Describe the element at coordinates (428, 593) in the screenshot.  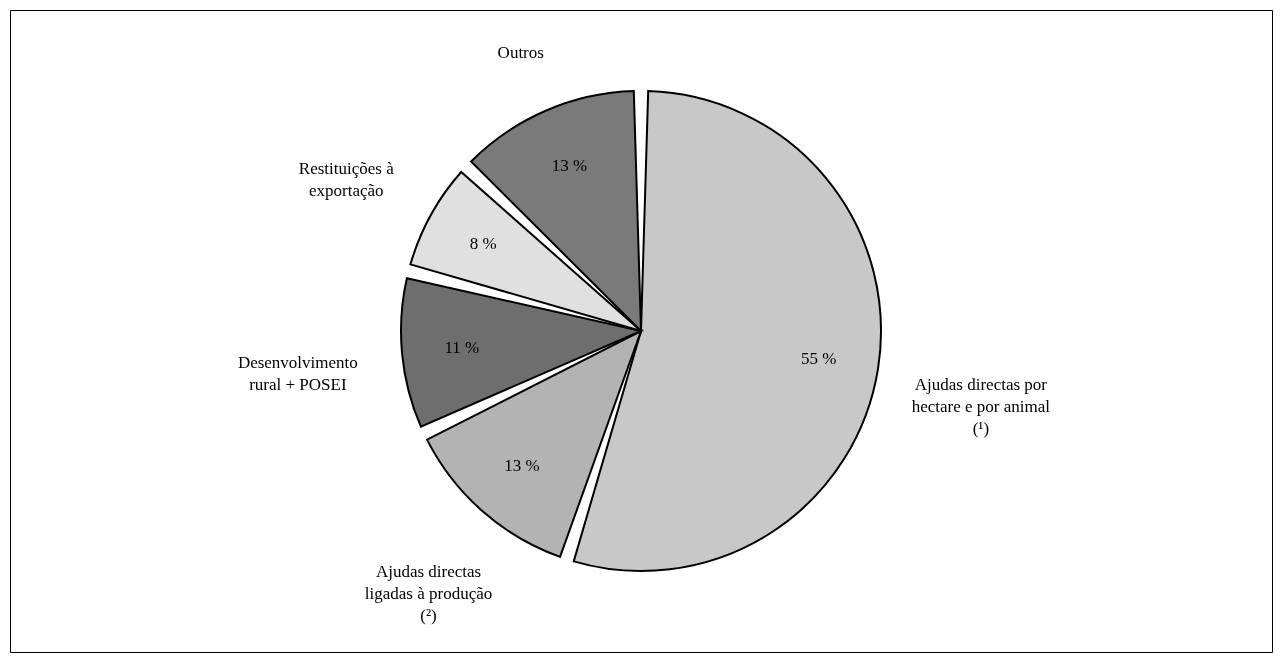
I see `slice-label: Ajudas directas ligadas à produção (²)` at that location.